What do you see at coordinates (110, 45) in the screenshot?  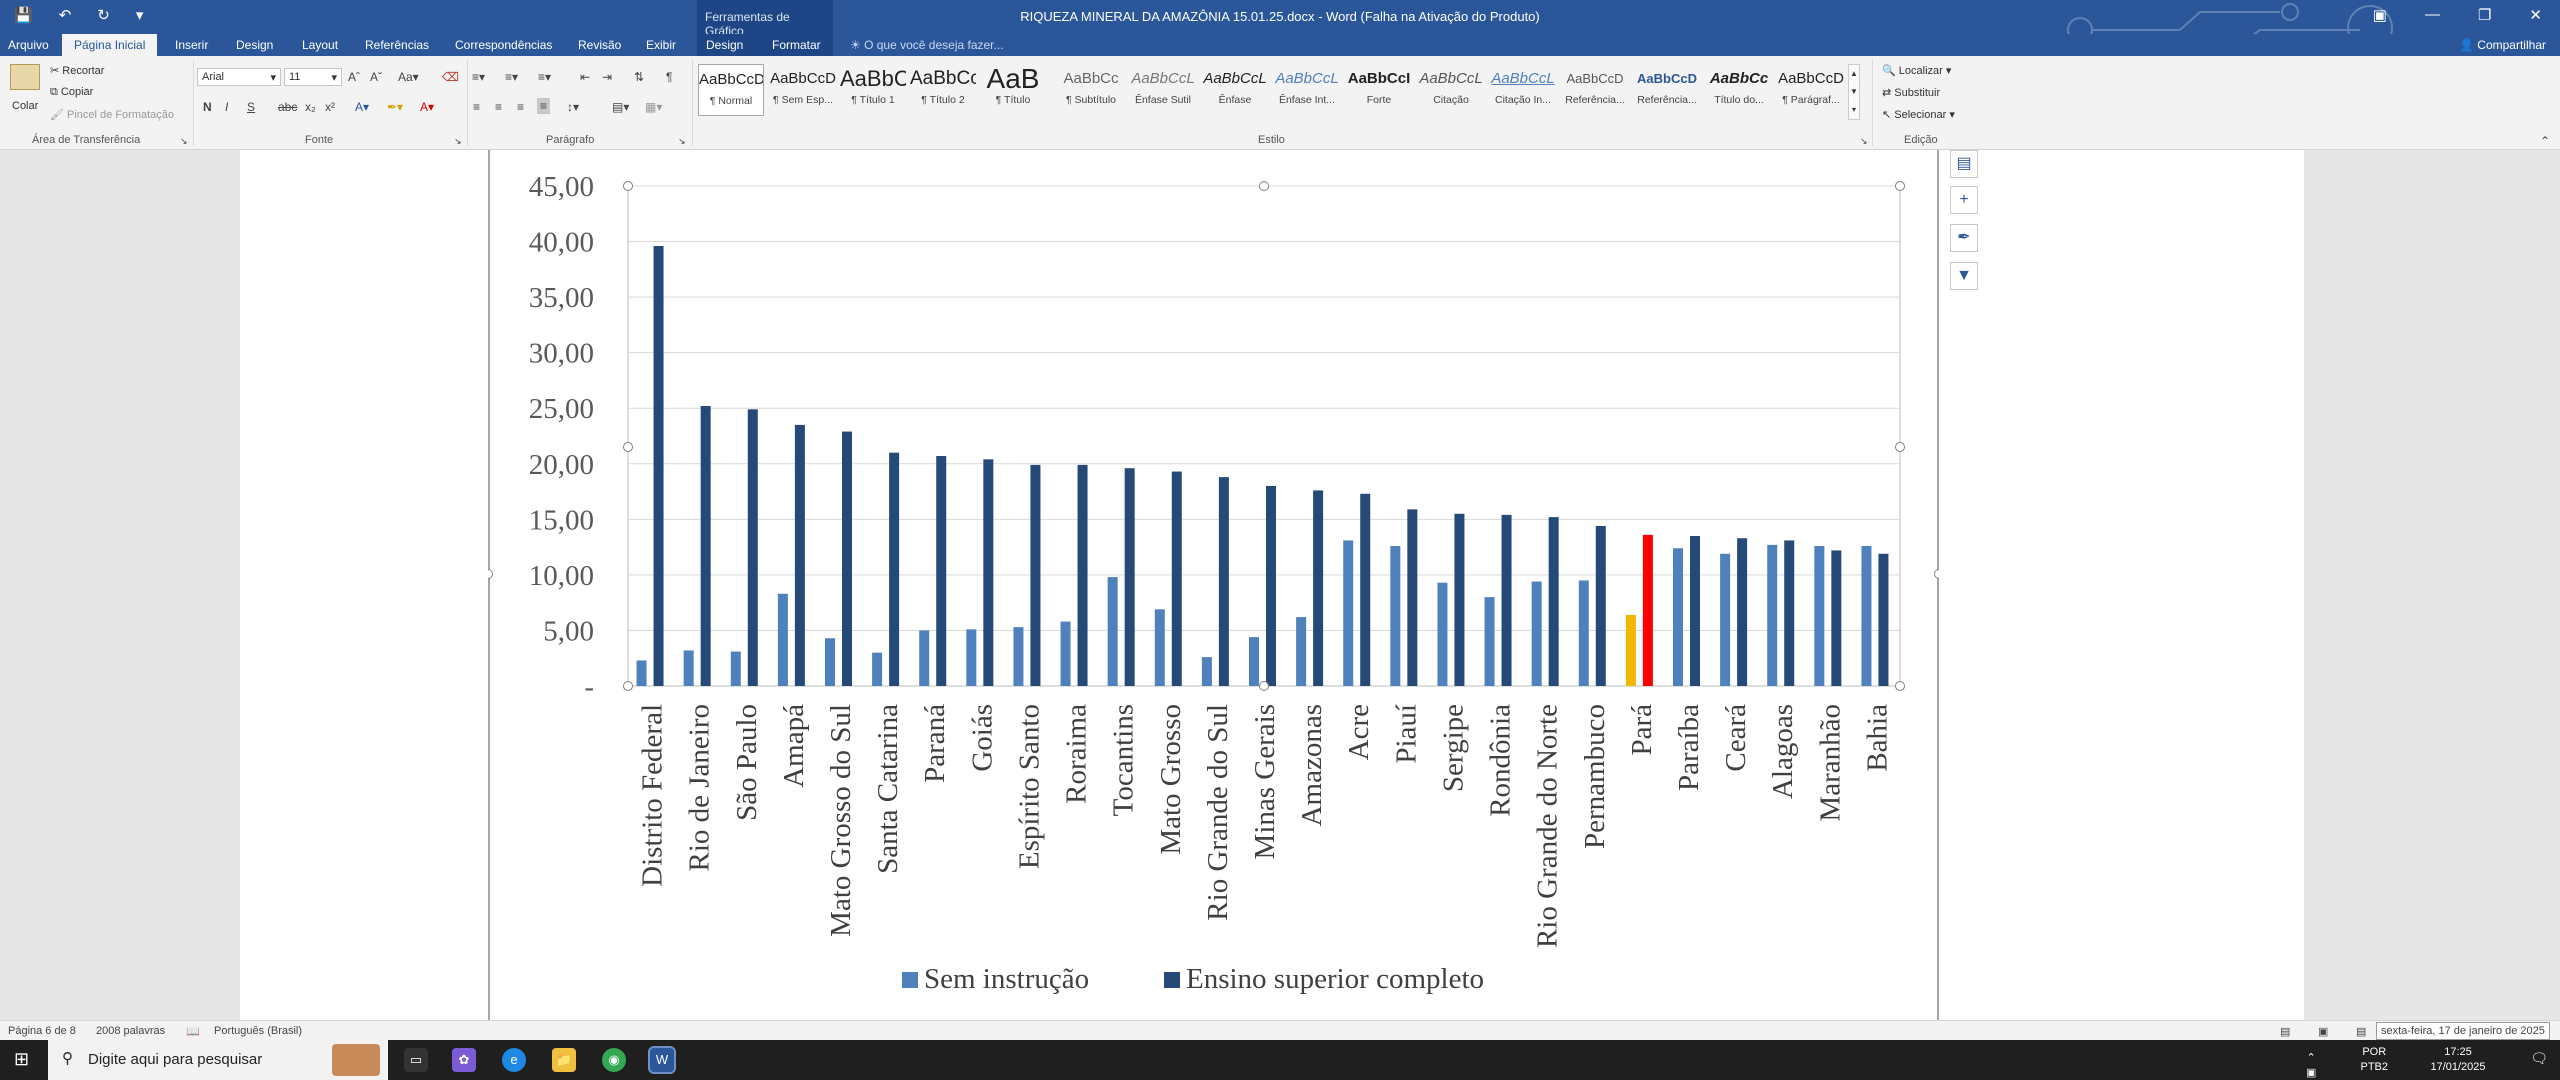 I see `tab-home: Página Inicial` at bounding box center [110, 45].